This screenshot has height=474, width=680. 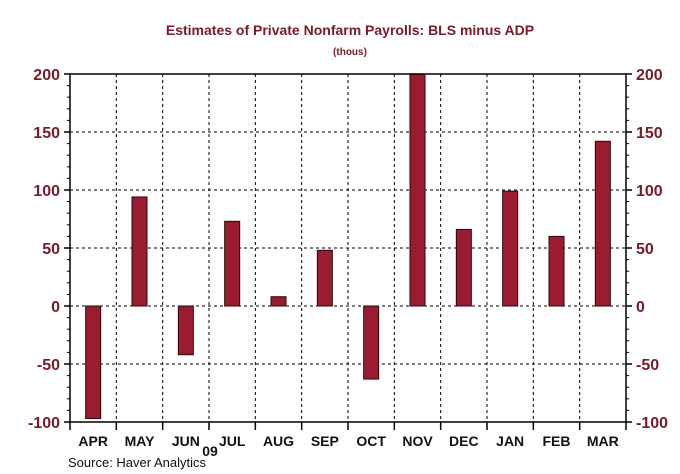 I want to click on bar-jun, so click(x=185, y=330).